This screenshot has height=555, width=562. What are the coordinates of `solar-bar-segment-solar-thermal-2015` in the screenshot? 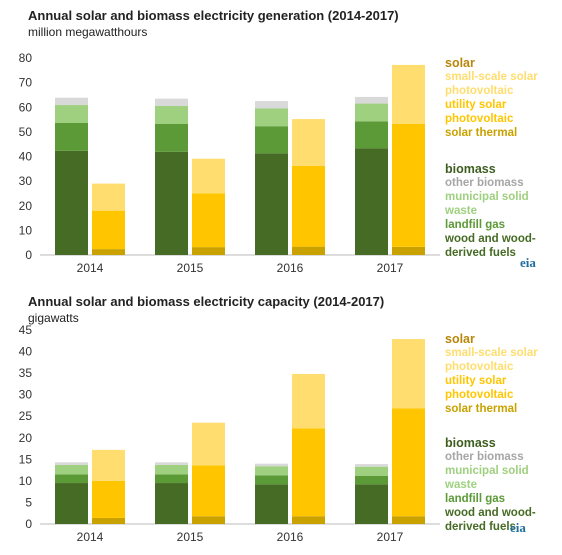 It's located at (208, 520).